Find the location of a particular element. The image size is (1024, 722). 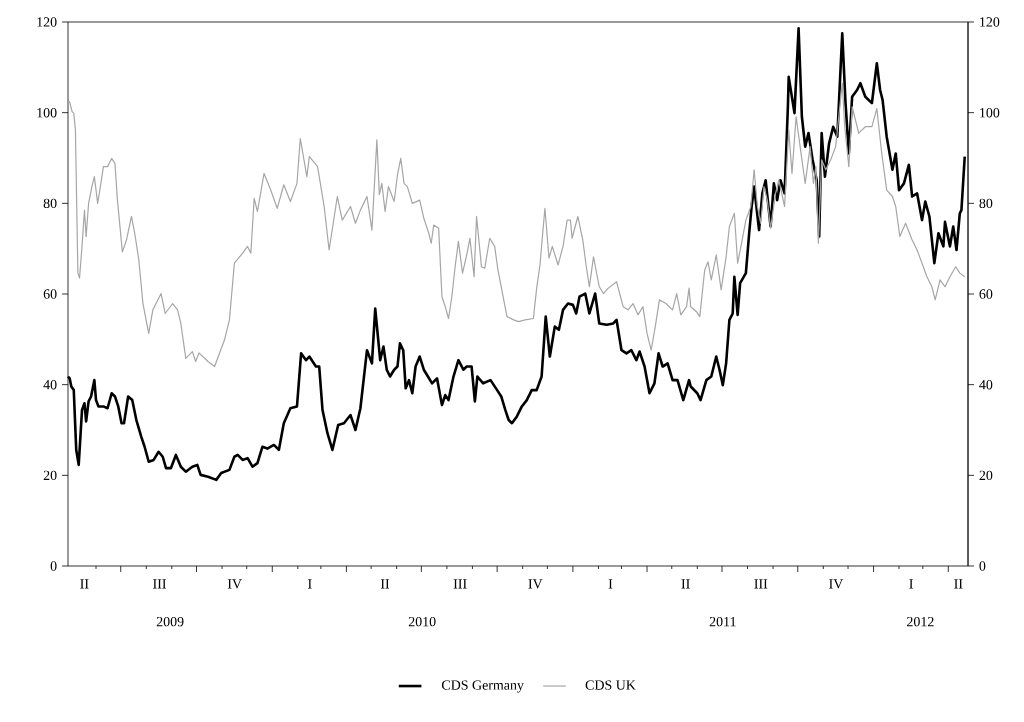

y-tick-label: 40 is located at coordinates (986, 384).